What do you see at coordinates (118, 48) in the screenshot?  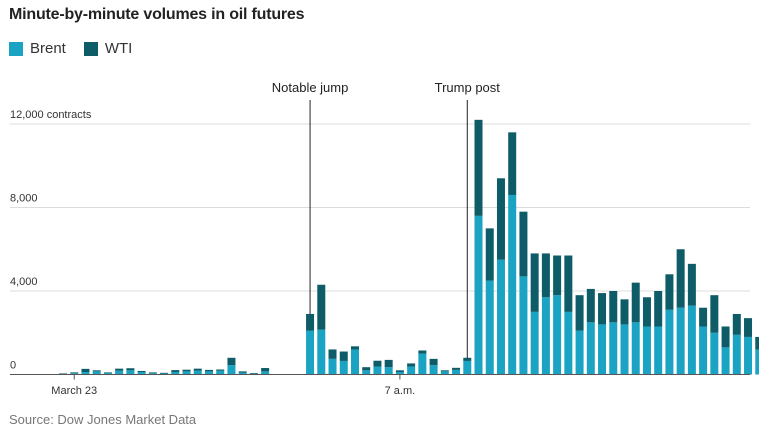 I see `legend-label-wti: WTI` at bounding box center [118, 48].